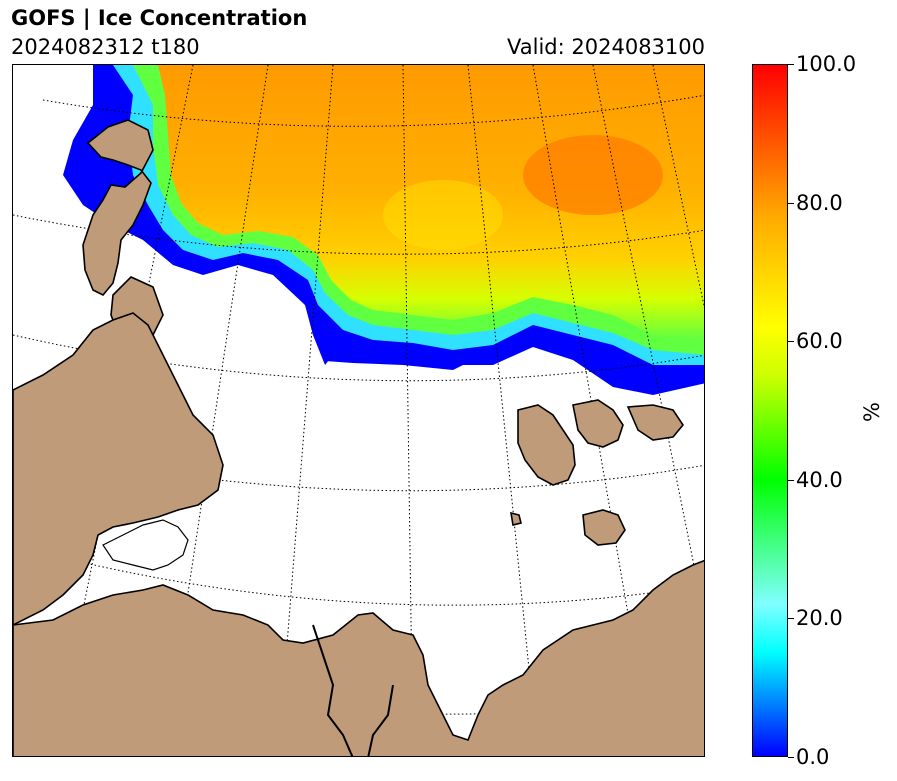 The width and height of the screenshot is (897, 781). I want to click on river, so click(333, 690).